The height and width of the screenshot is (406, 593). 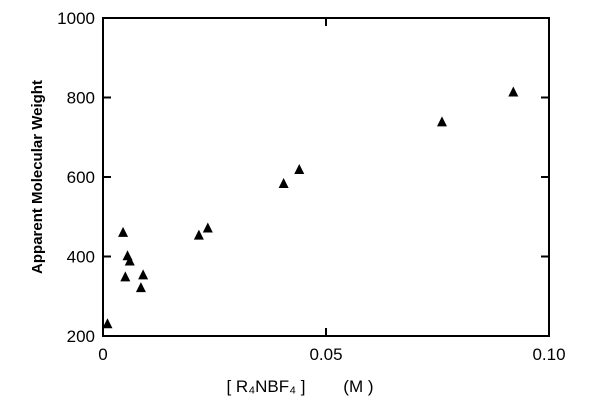 I want to click on y-tick-label: 600, so click(x=81, y=177).